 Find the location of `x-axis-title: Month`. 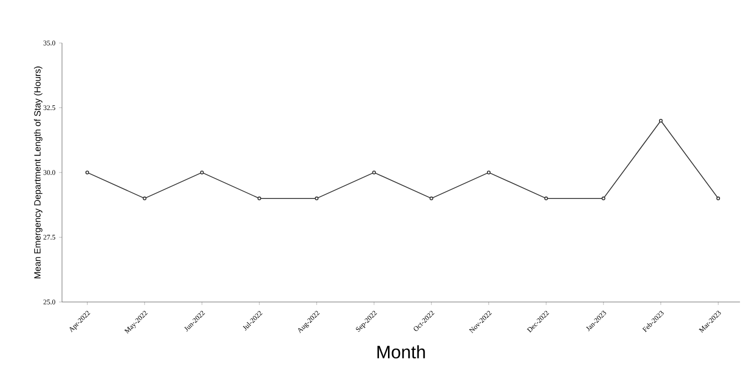

x-axis-title: Month is located at coordinates (401, 351).